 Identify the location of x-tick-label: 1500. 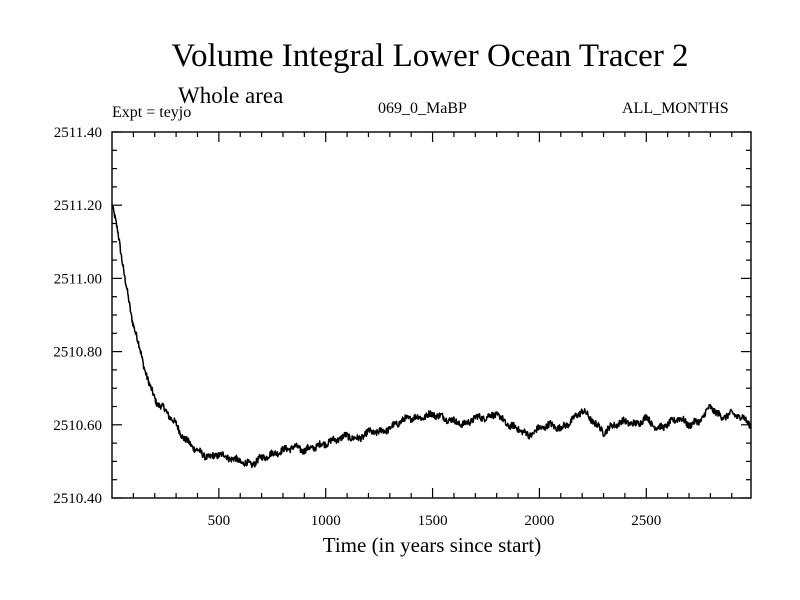
(433, 521).